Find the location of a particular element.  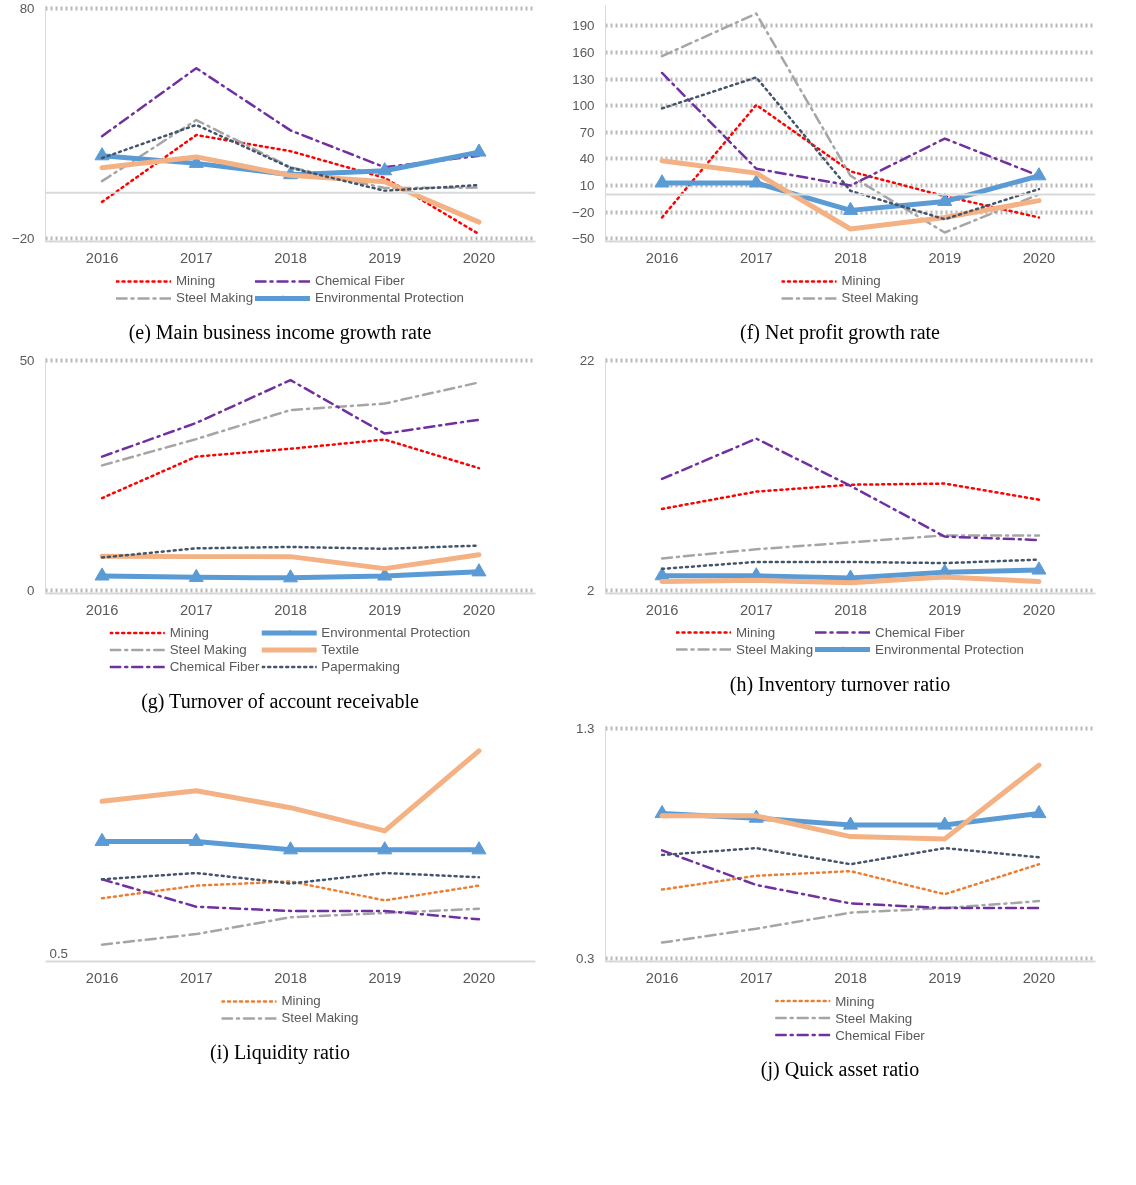

y-tick-label: 80 is located at coordinates (27, 8).